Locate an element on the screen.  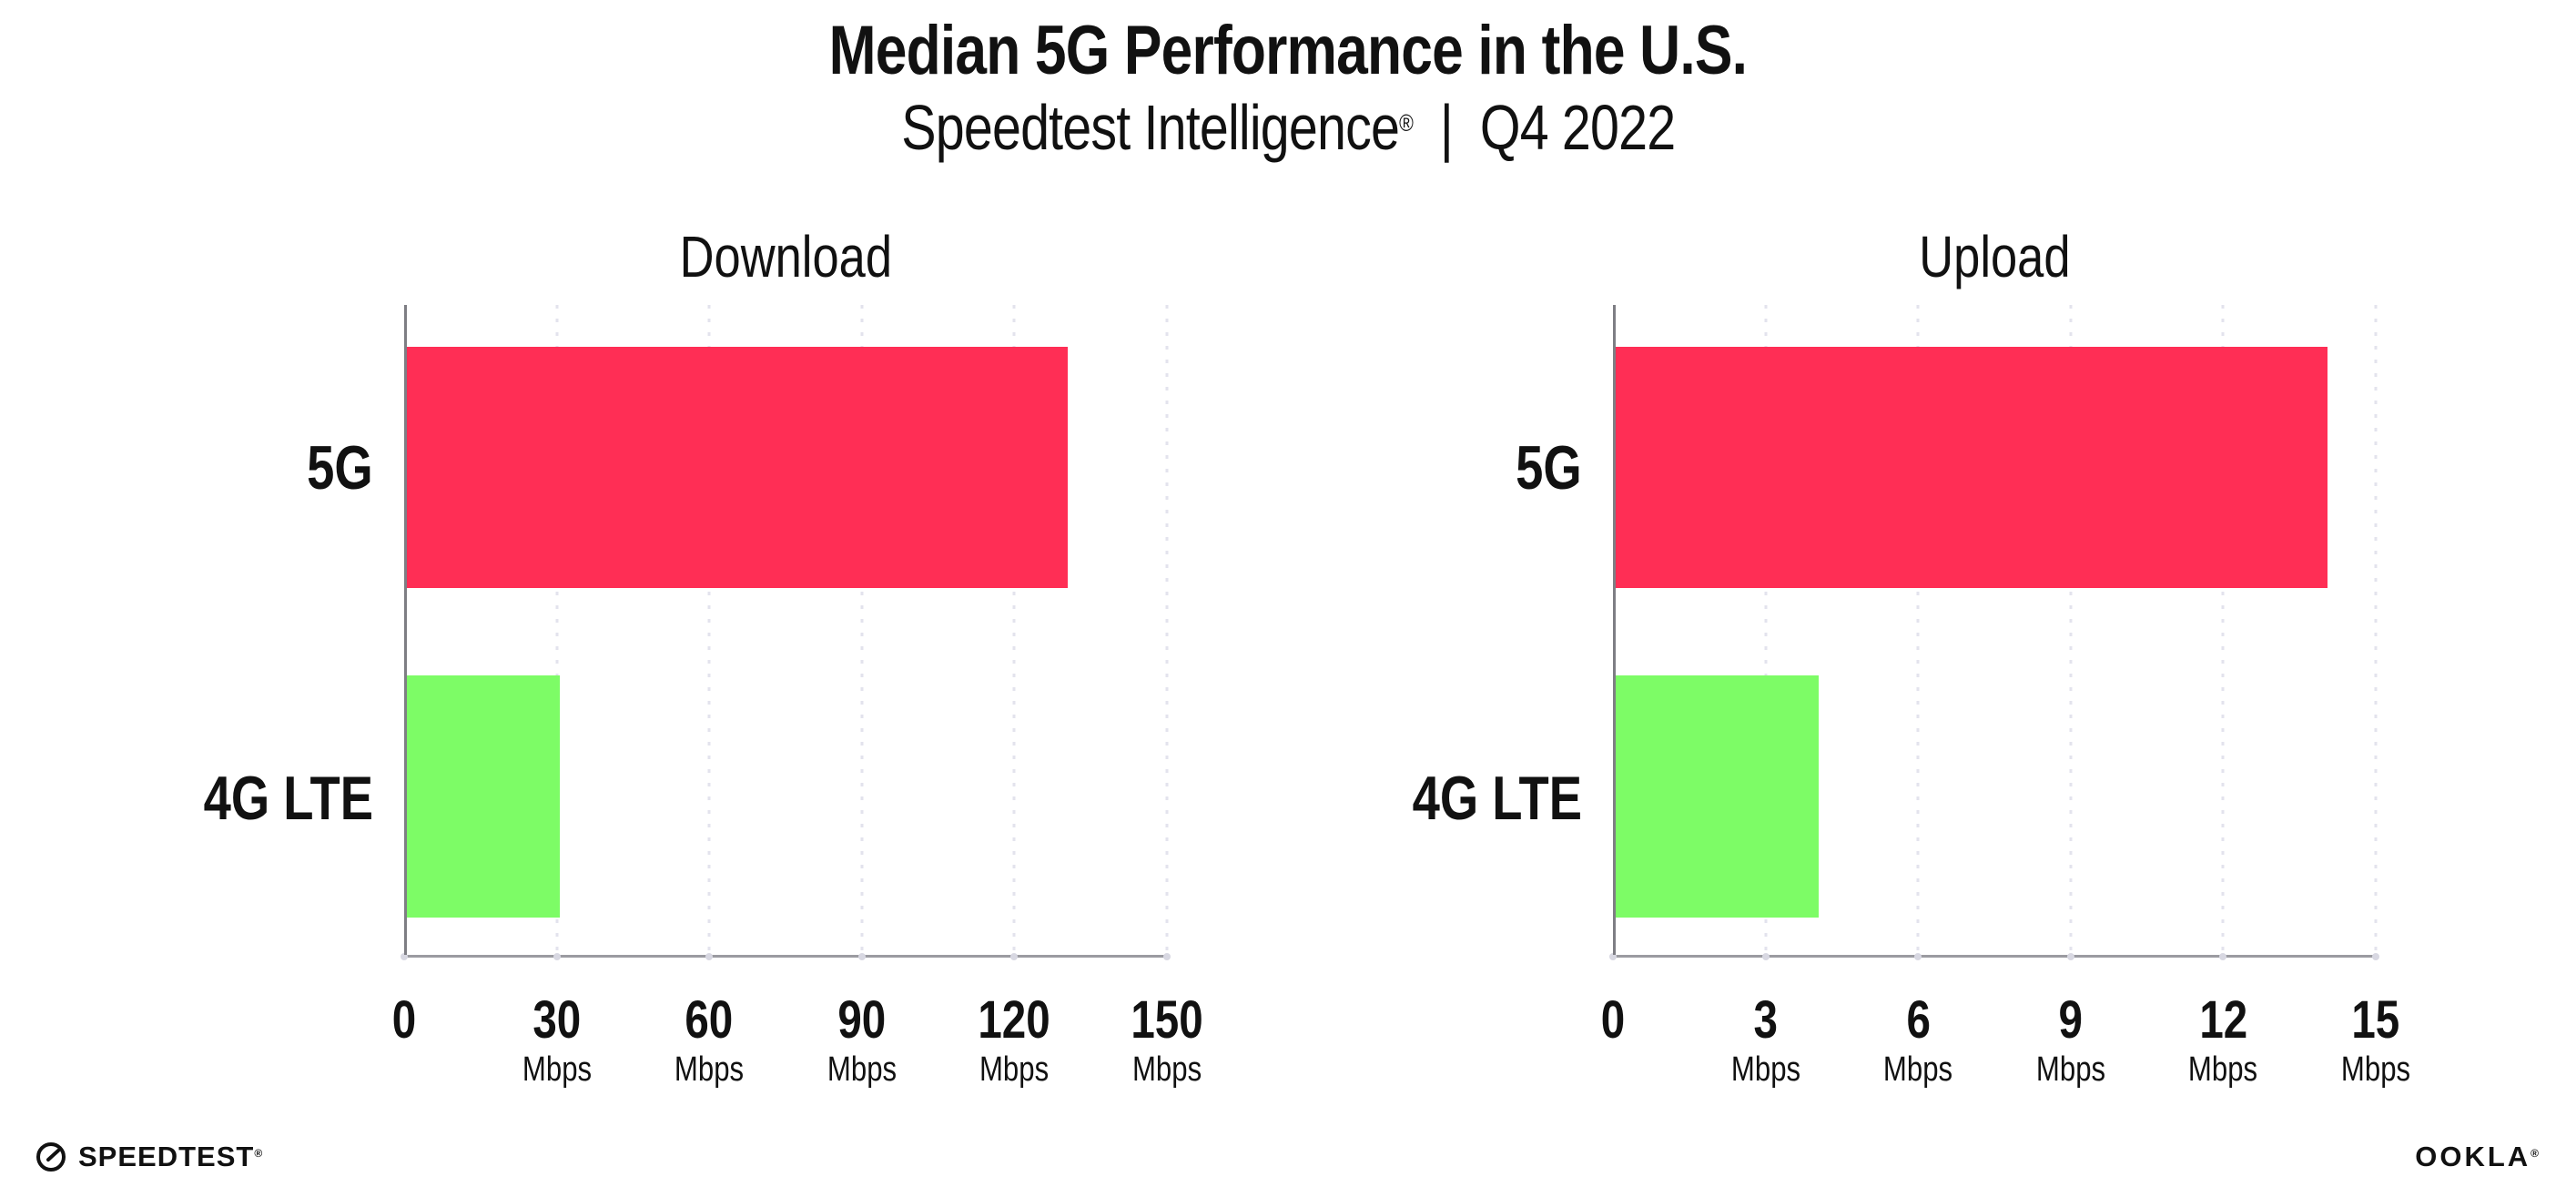
ookla-wordmark: OOKLA is located at coordinates (2473, 1156).